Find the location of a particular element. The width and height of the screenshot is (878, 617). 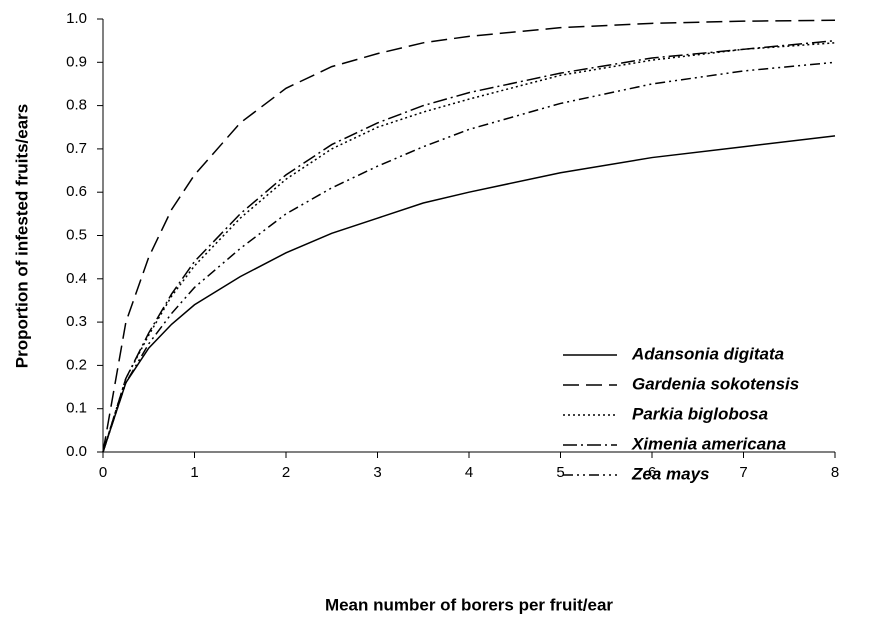

legend-label: Gardenia sokotensis is located at coordinates (715, 383).